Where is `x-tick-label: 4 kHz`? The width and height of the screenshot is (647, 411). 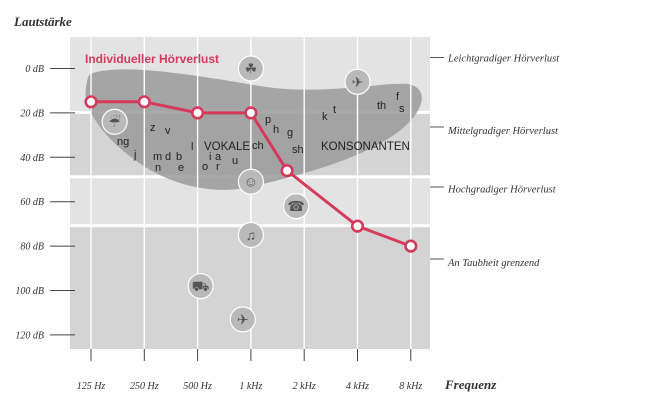 x-tick-label: 4 kHz is located at coordinates (357, 386).